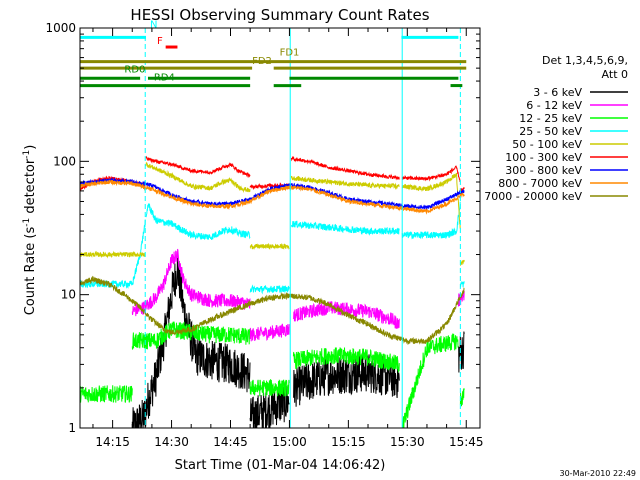  I want to click on legend-label-6: 100 - 300 keV, so click(543, 157).